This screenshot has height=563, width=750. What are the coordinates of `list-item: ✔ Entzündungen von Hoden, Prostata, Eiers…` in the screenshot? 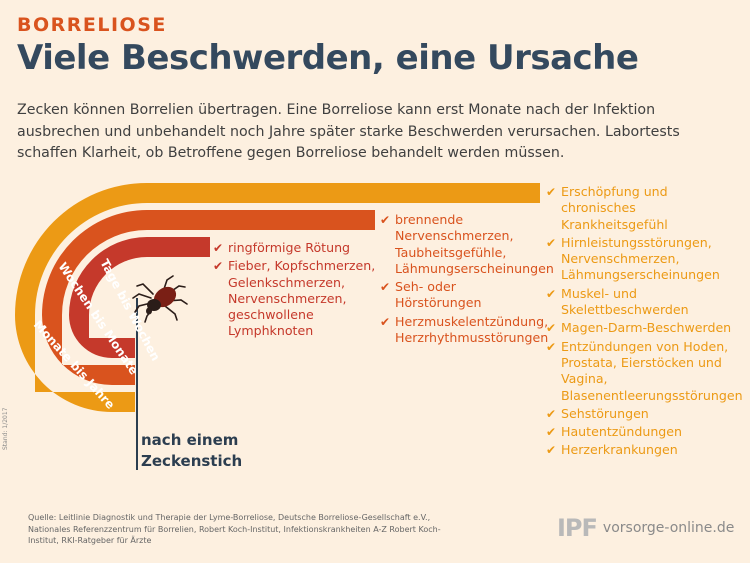 It's located at (644, 370).